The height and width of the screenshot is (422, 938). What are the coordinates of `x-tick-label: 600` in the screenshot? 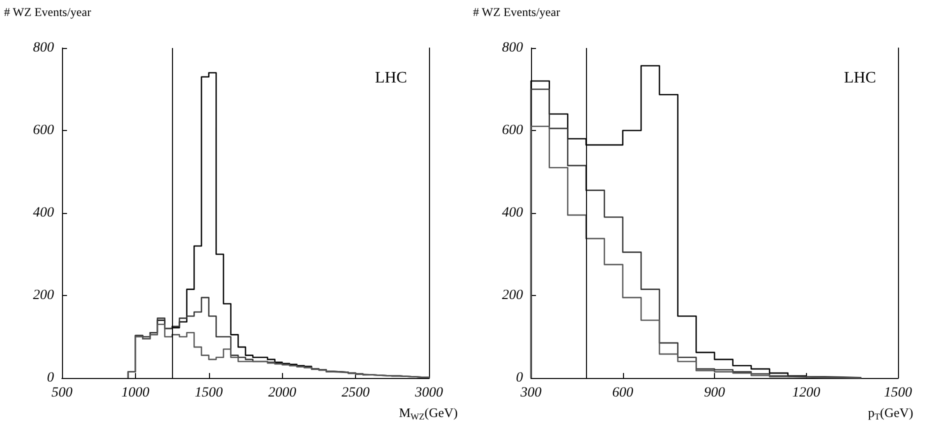 It's located at (623, 393).